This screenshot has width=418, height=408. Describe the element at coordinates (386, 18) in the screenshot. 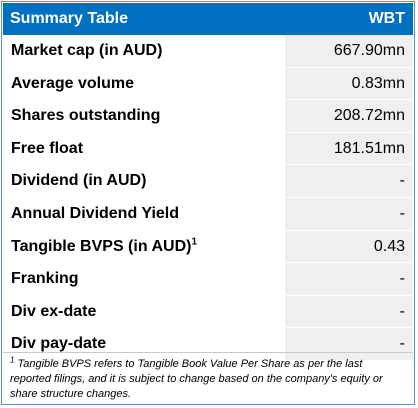

I see `ticker-symbol: WBT` at that location.